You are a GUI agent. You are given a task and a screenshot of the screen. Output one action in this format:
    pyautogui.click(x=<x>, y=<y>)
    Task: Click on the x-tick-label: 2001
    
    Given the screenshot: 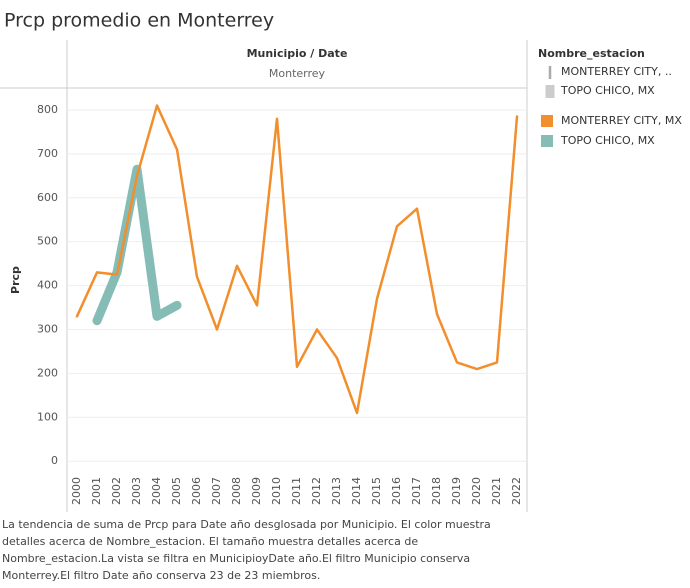 What is the action you would take?
    pyautogui.click(x=96, y=491)
    